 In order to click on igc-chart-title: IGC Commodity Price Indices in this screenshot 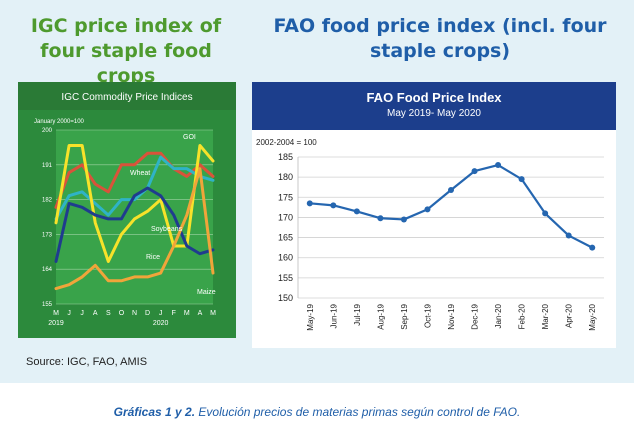, I will do `click(126, 97)`.